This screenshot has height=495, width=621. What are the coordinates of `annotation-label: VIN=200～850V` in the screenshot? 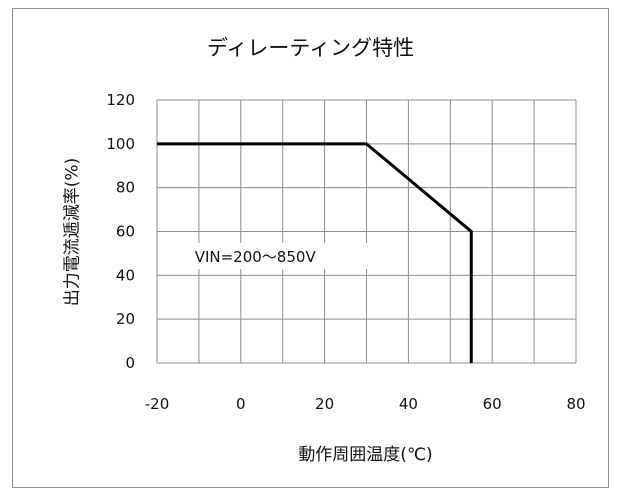 It's located at (256, 257).